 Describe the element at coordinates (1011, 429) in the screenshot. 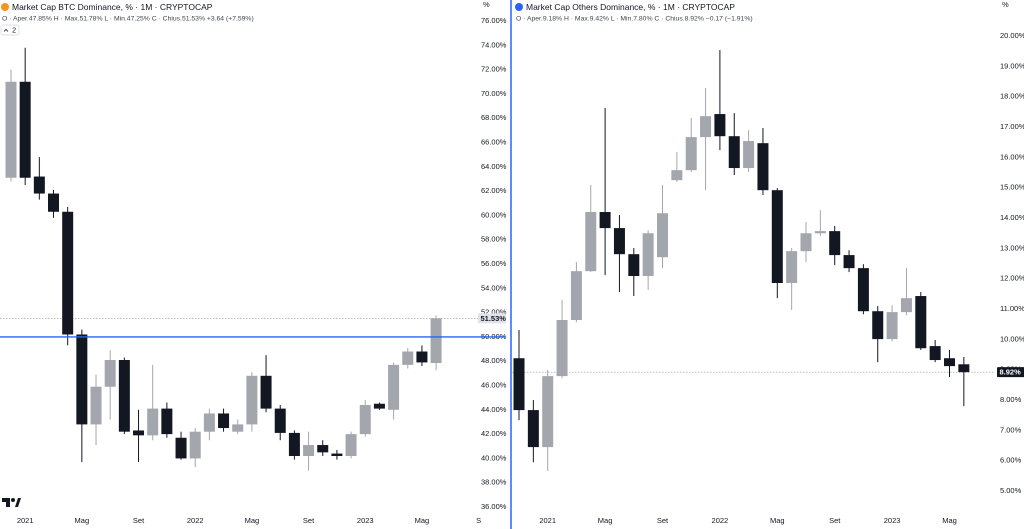

I see `y-tick-label: 7.00%` at that location.